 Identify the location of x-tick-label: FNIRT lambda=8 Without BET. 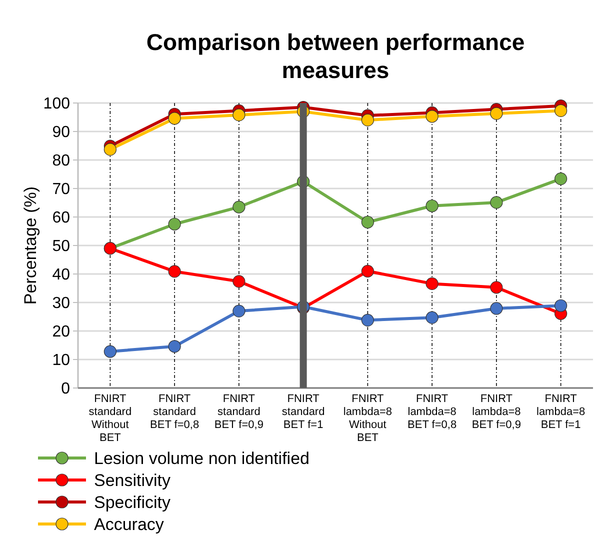
(367, 418).